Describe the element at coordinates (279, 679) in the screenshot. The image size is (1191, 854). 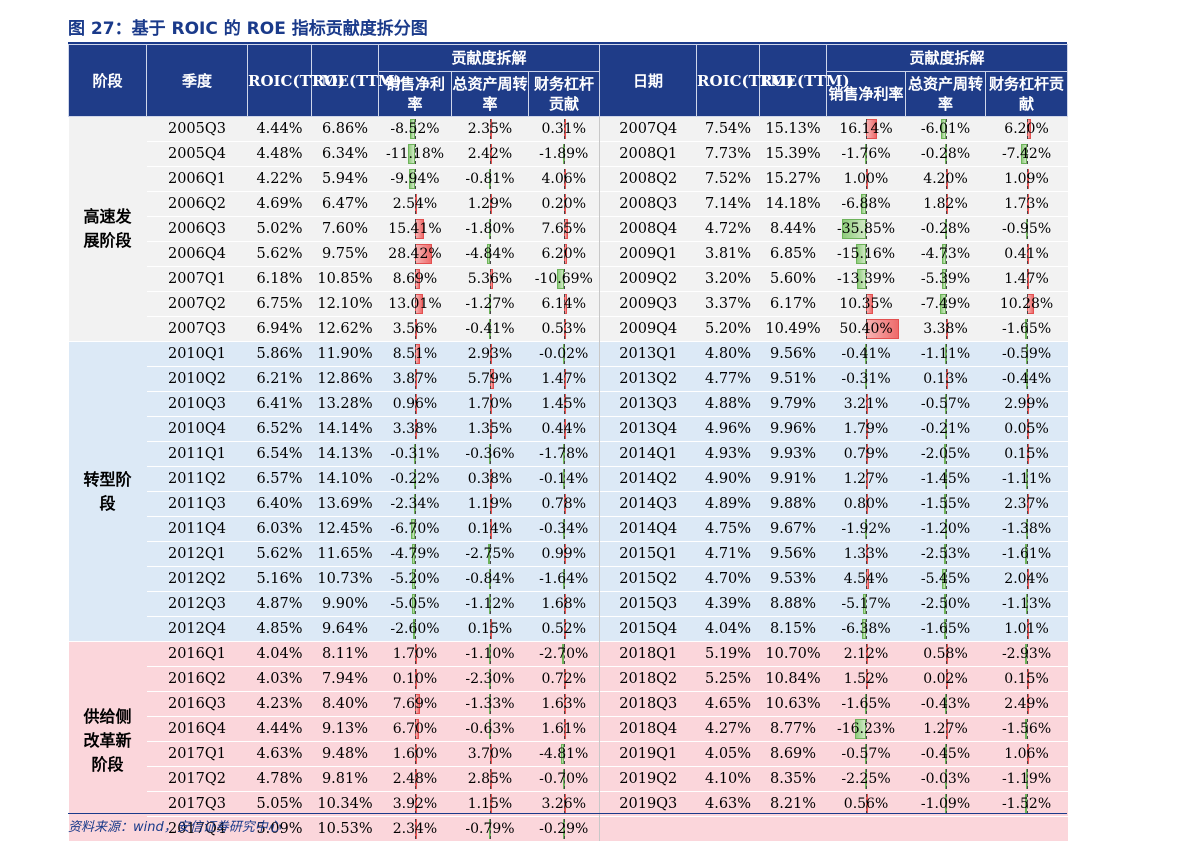
I see `roic-cell: 4.03%` at that location.